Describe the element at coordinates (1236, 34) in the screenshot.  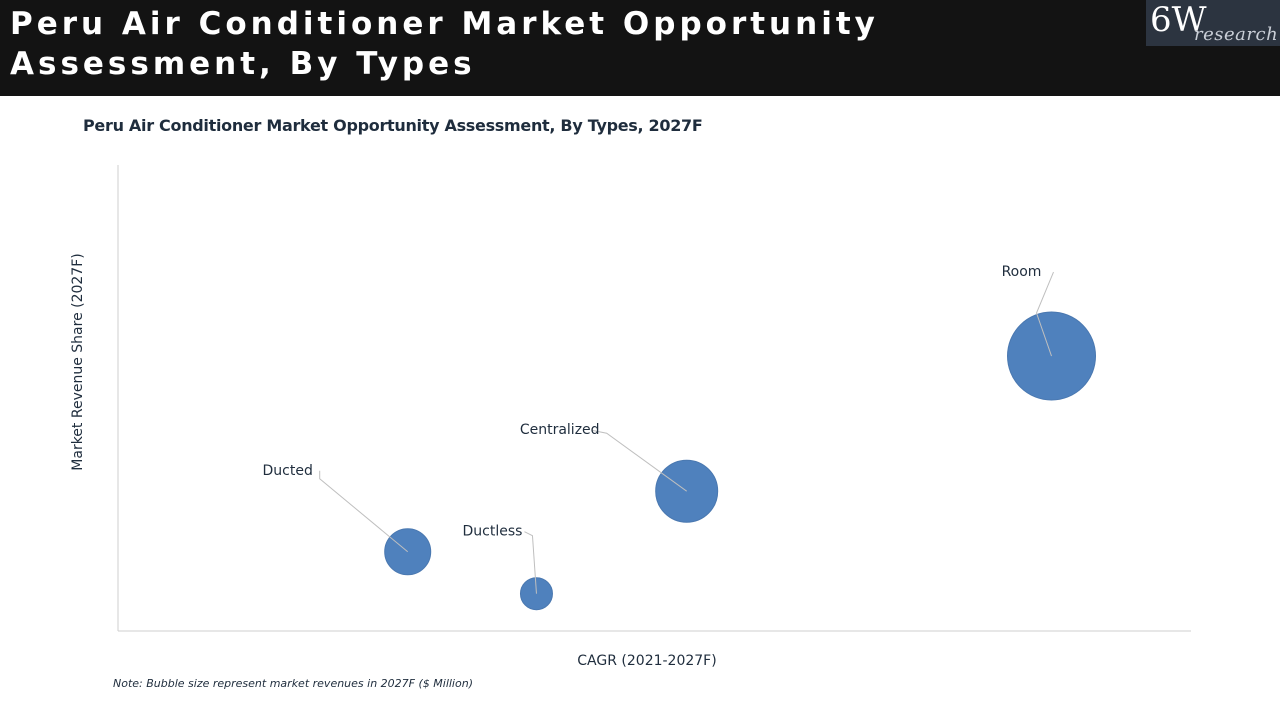
I see `logo-wordmark: research` at that location.